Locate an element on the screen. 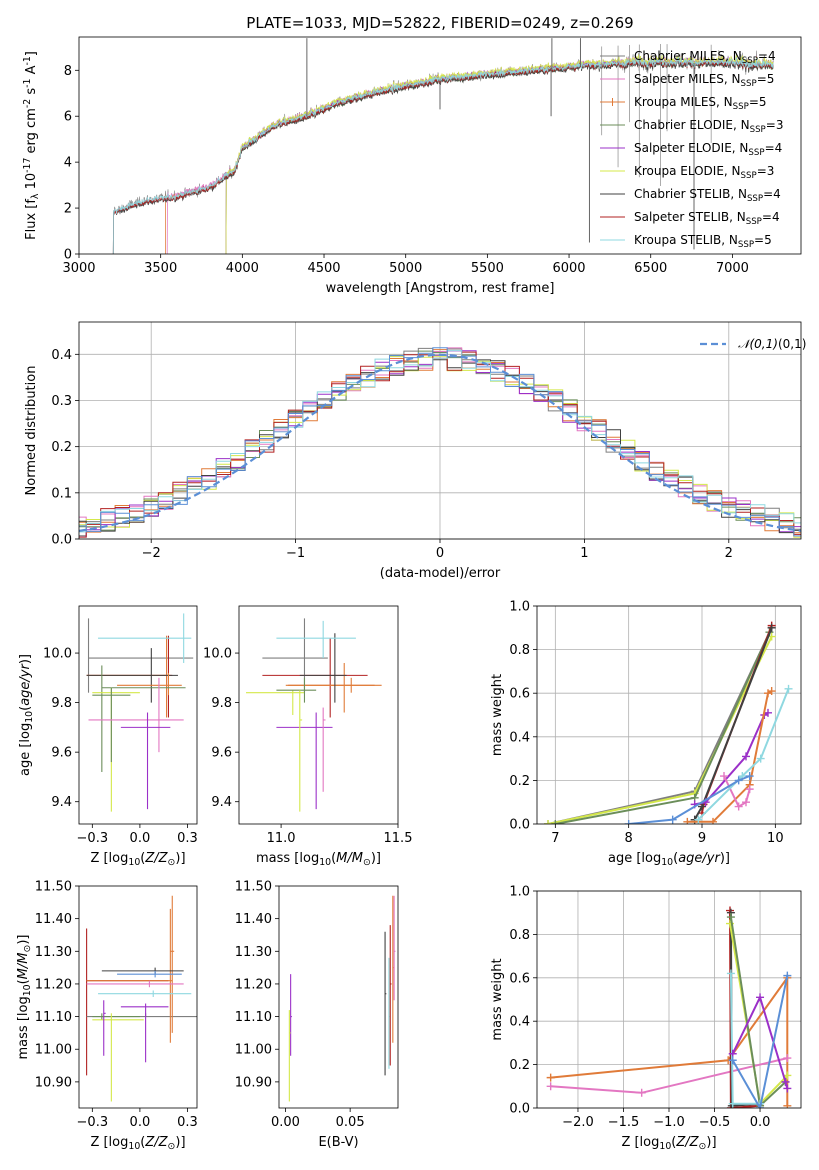  legend-label: Salpeter MILES, NSSP=5 is located at coordinates (704, 80).